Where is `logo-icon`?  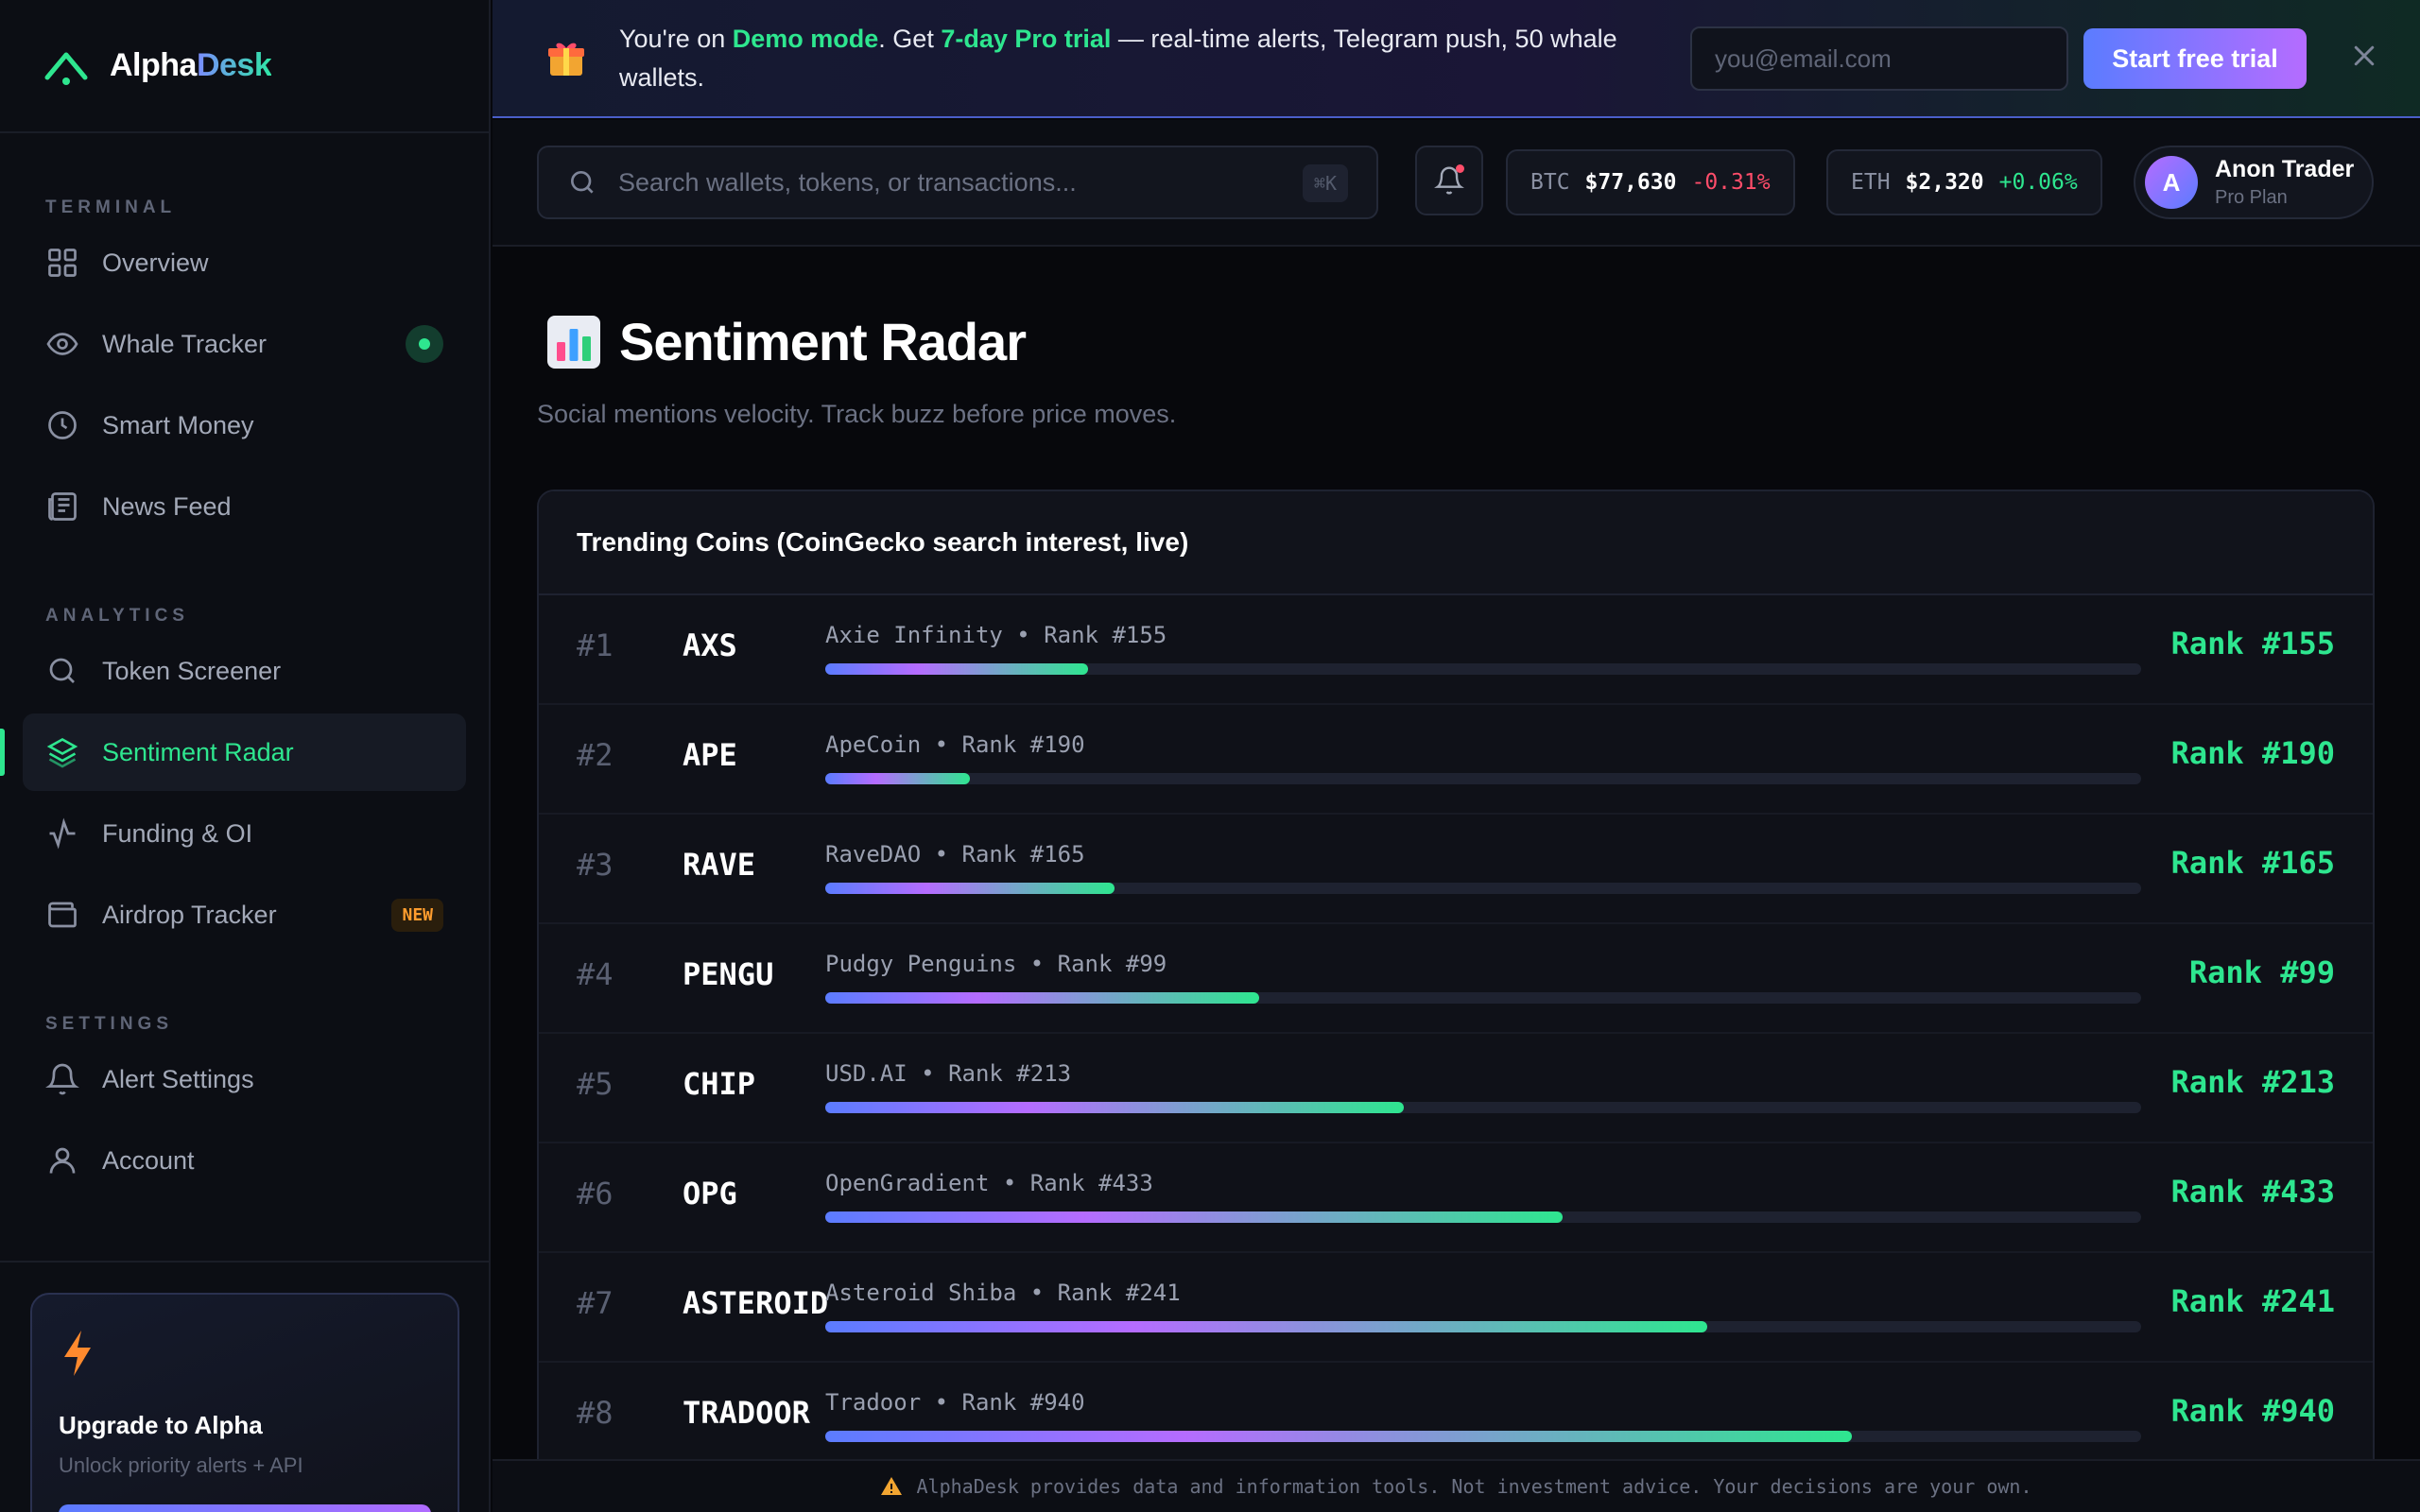 logo-icon is located at coordinates (66, 68).